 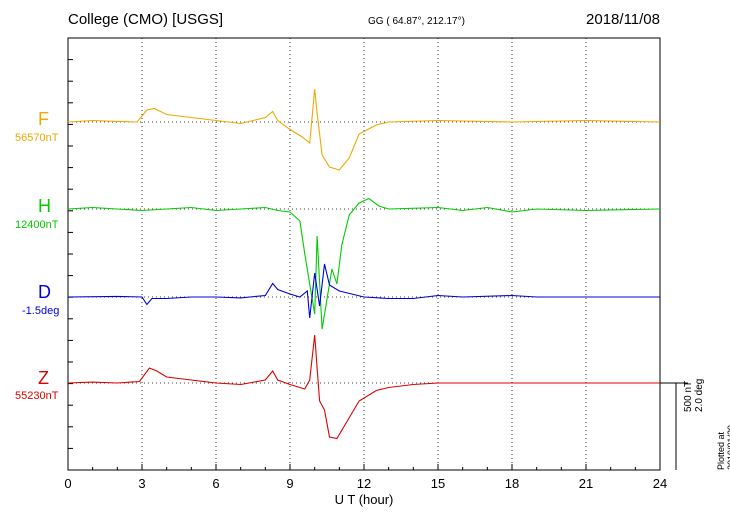 I want to click on x-tick-label: 0, so click(x=67, y=483).